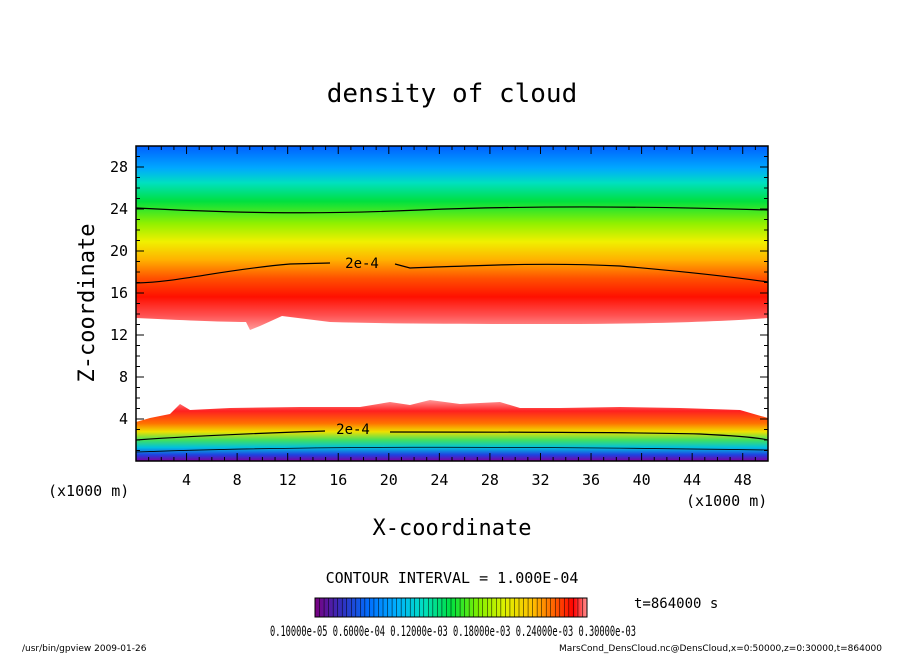 This screenshot has width=904, height=654. I want to click on x-tick-label: 40, so click(642, 480).